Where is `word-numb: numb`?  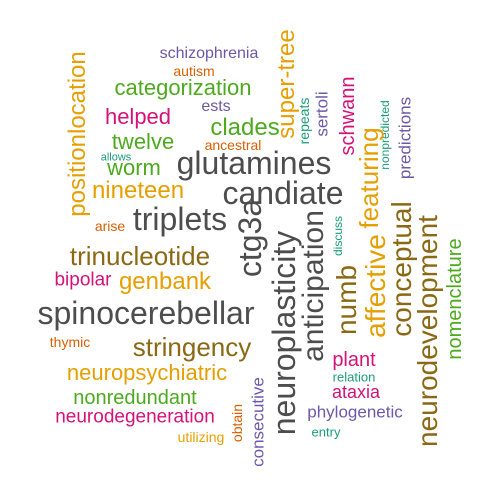 word-numb: numb is located at coordinates (346, 300).